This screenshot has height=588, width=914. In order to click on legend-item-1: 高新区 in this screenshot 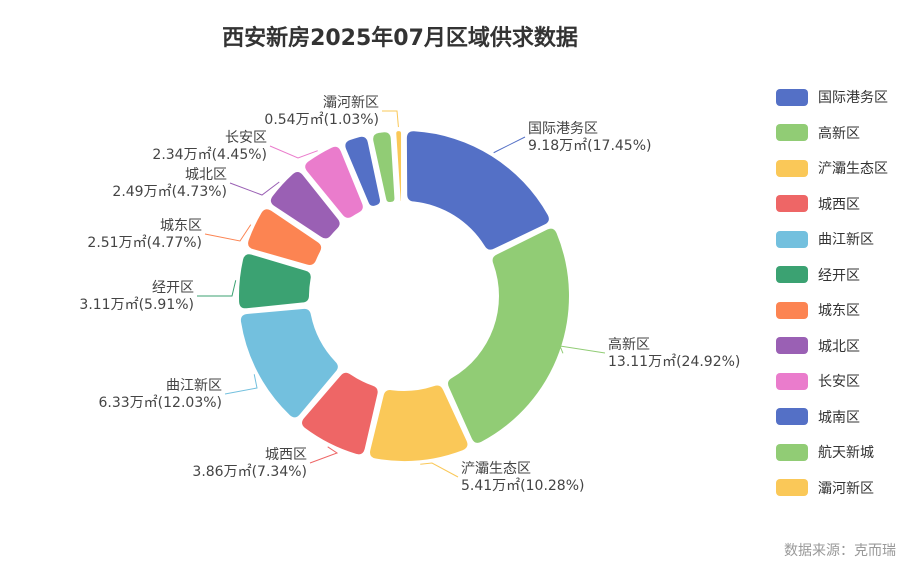, I will do `click(832, 133)`.